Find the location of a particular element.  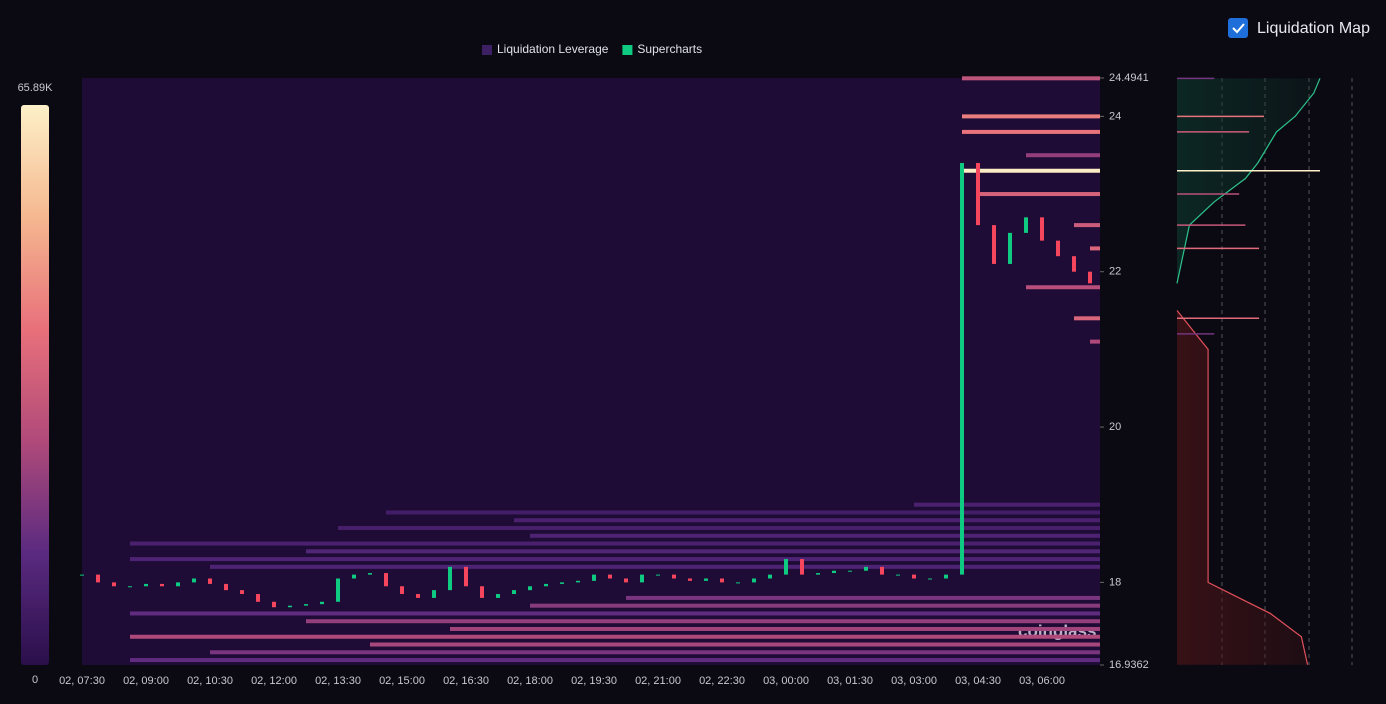

x-tick-label: 02, 15:00 is located at coordinates (402, 681).